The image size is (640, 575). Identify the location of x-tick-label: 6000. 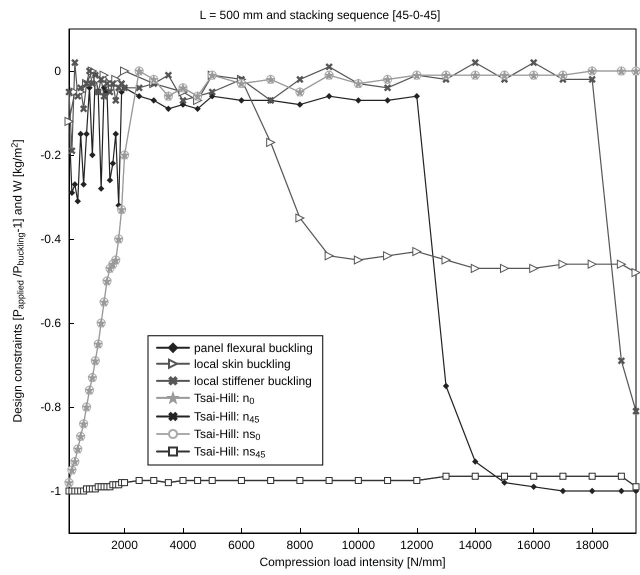
(242, 545).